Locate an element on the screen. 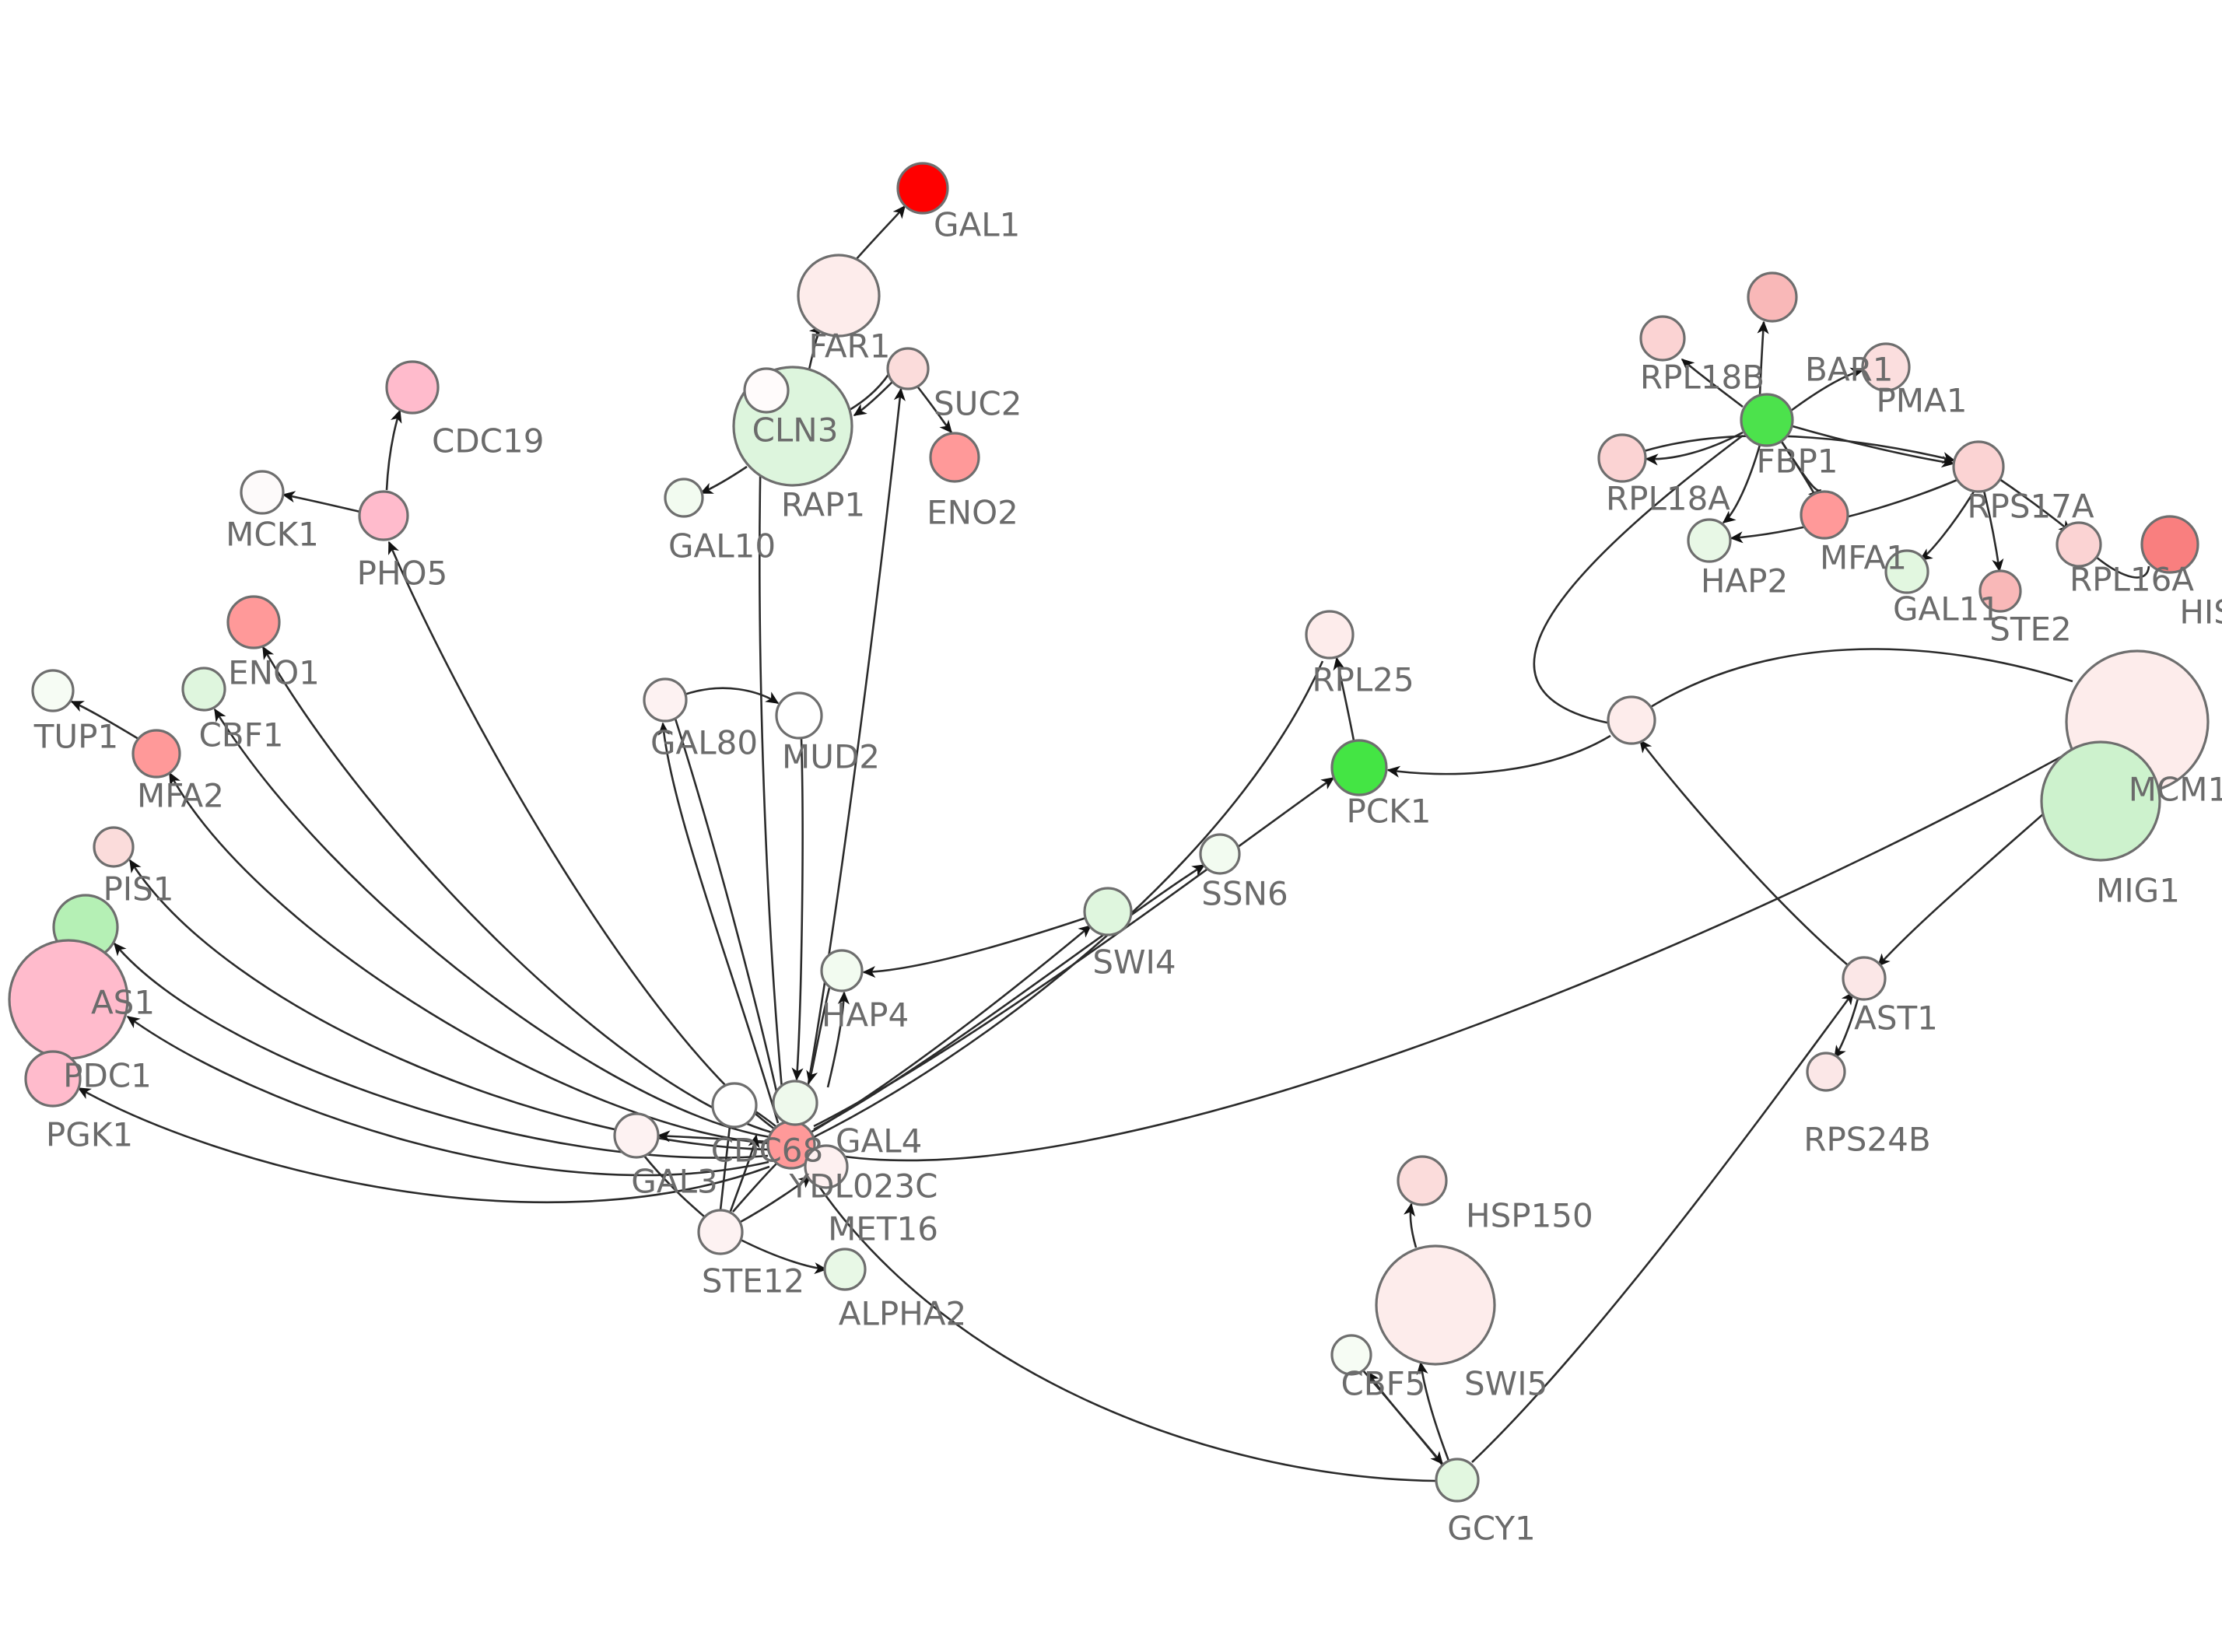 This screenshot has height=1652, width=2222. node-bar1 is located at coordinates (1772, 297).